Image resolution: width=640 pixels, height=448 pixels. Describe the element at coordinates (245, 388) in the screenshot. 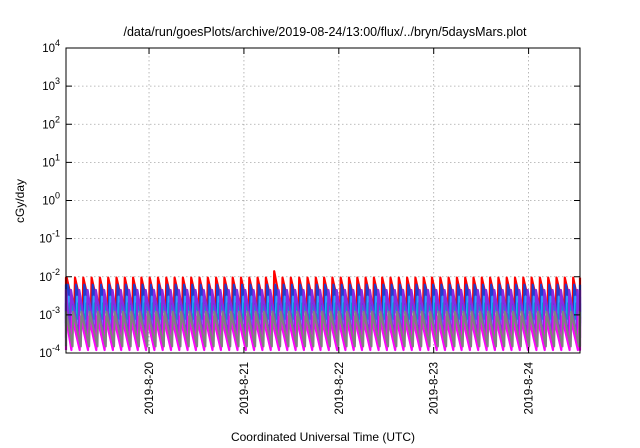

I see `x-tick-label: 2019-8-21` at that location.